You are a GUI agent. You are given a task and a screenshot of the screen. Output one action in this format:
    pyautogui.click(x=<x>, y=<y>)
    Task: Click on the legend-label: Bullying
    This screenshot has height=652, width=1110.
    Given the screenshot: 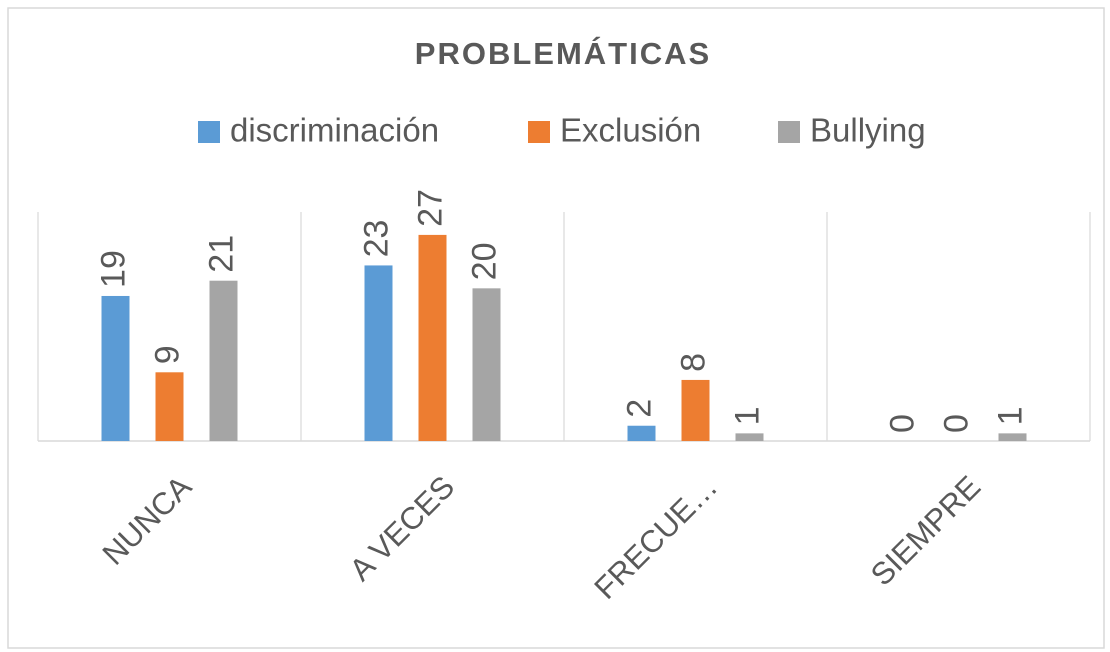 What is the action you would take?
    pyautogui.click(x=868, y=130)
    